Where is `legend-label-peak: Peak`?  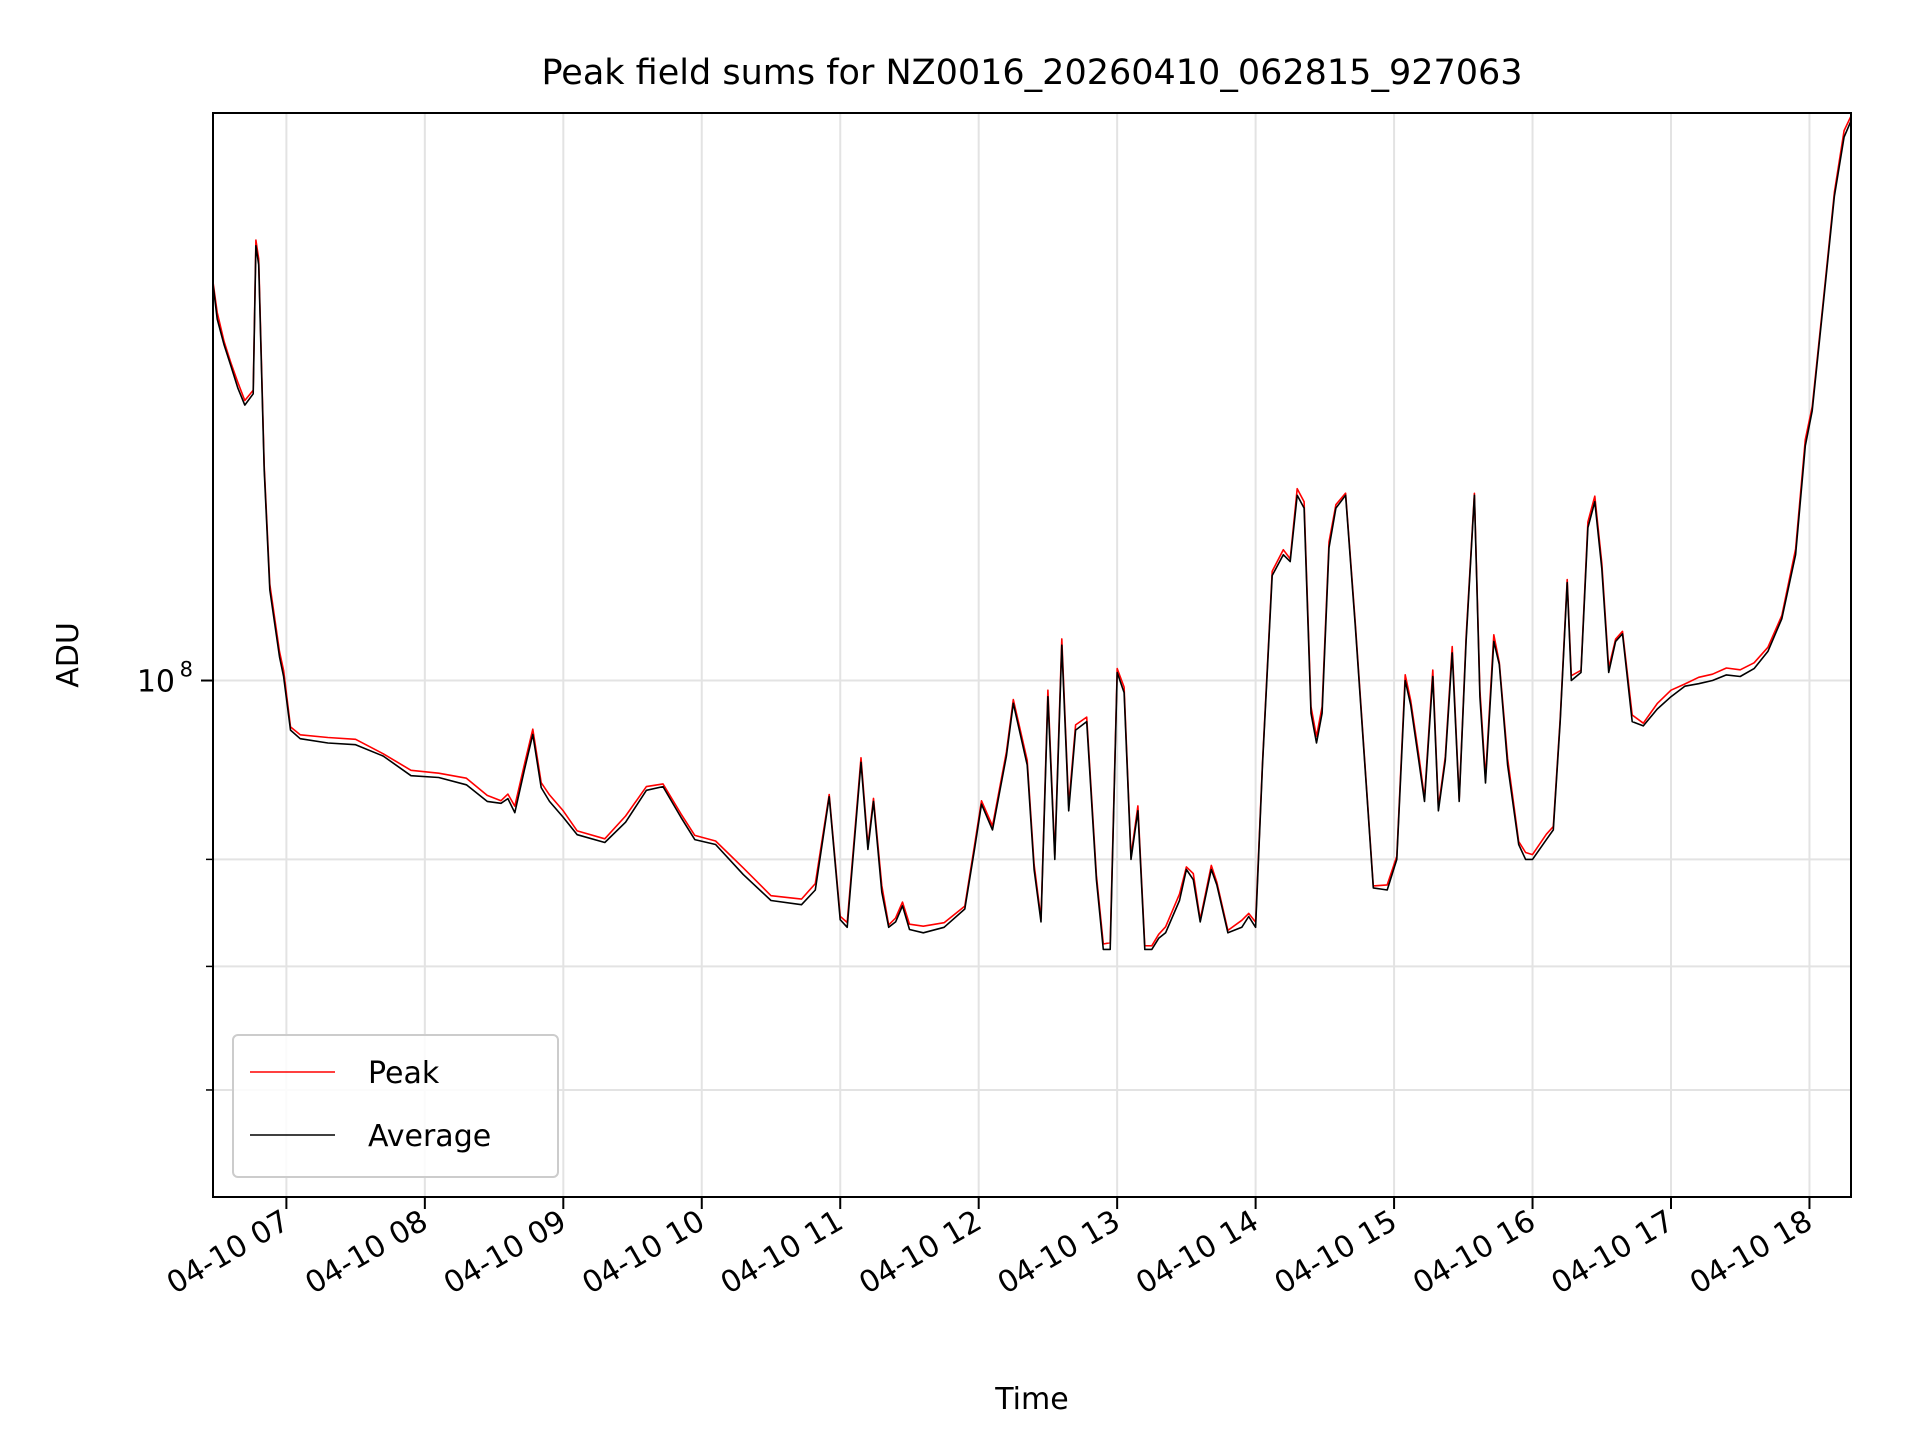 legend-label-peak: Peak is located at coordinates (404, 1073).